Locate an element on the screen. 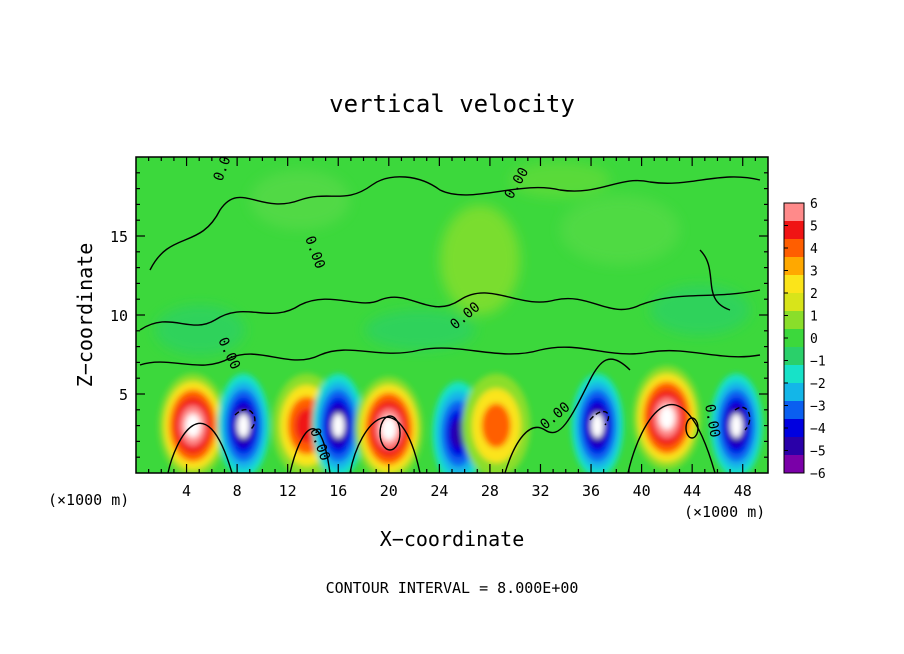  x-axis-label: X−coordinate is located at coordinates (452, 539).